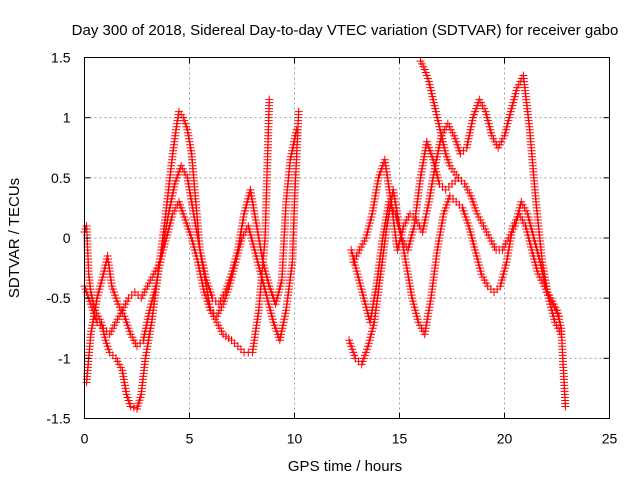  Describe the element at coordinates (400, 439) in the screenshot. I see `x-tick-label: 15` at that location.